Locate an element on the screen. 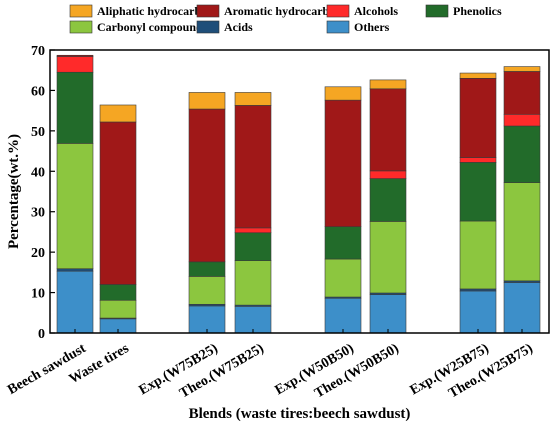 The height and width of the screenshot is (426, 550). x-axis-title: Blends (waste tires:beech sawdust) is located at coordinates (300, 414).